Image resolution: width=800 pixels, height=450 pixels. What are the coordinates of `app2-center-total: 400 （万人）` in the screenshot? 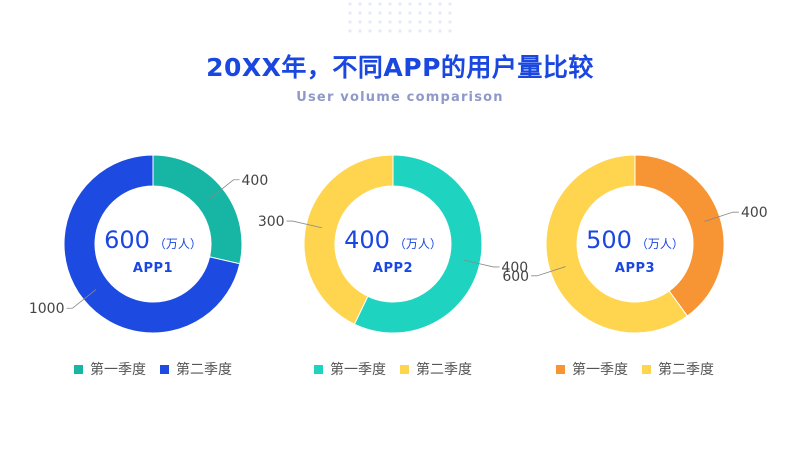 It's located at (393, 240).